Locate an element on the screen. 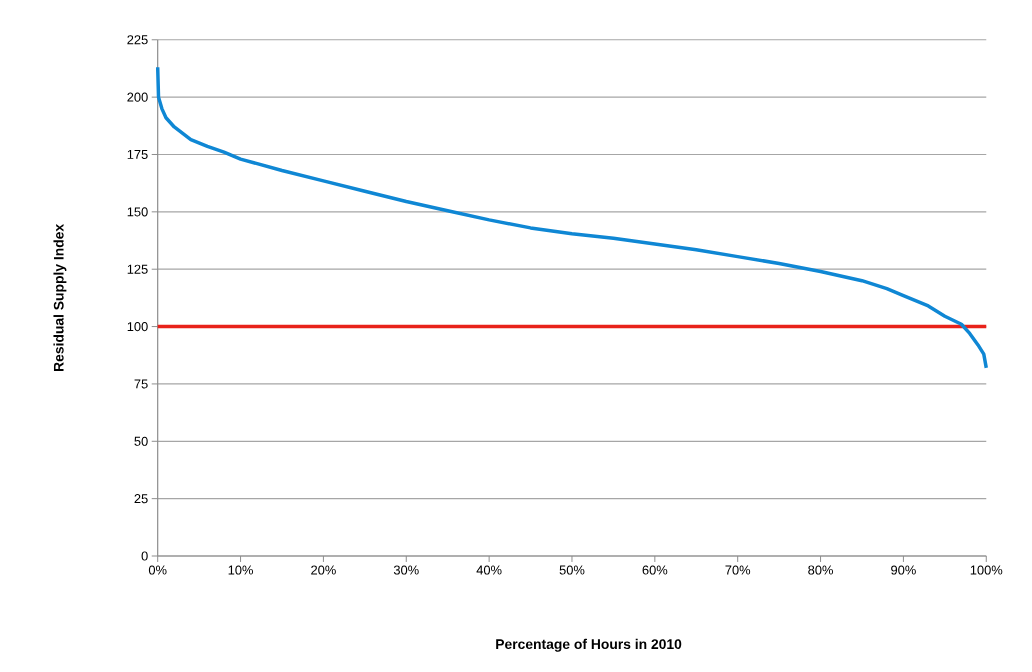 The height and width of the screenshot is (672, 1032). y-tick-label: 125 is located at coordinates (137, 269).